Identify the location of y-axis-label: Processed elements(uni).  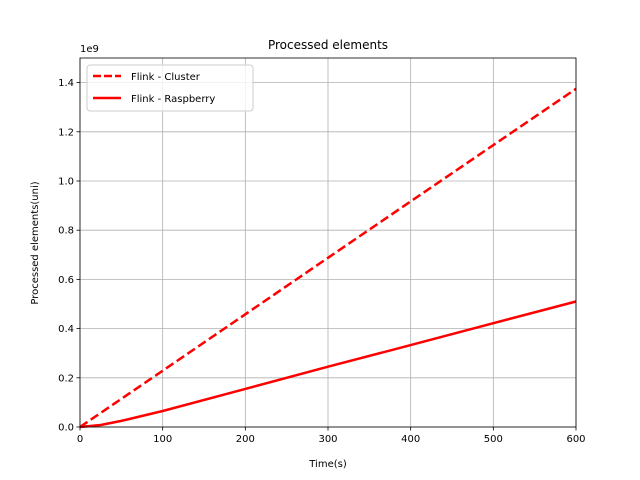
(35, 242).